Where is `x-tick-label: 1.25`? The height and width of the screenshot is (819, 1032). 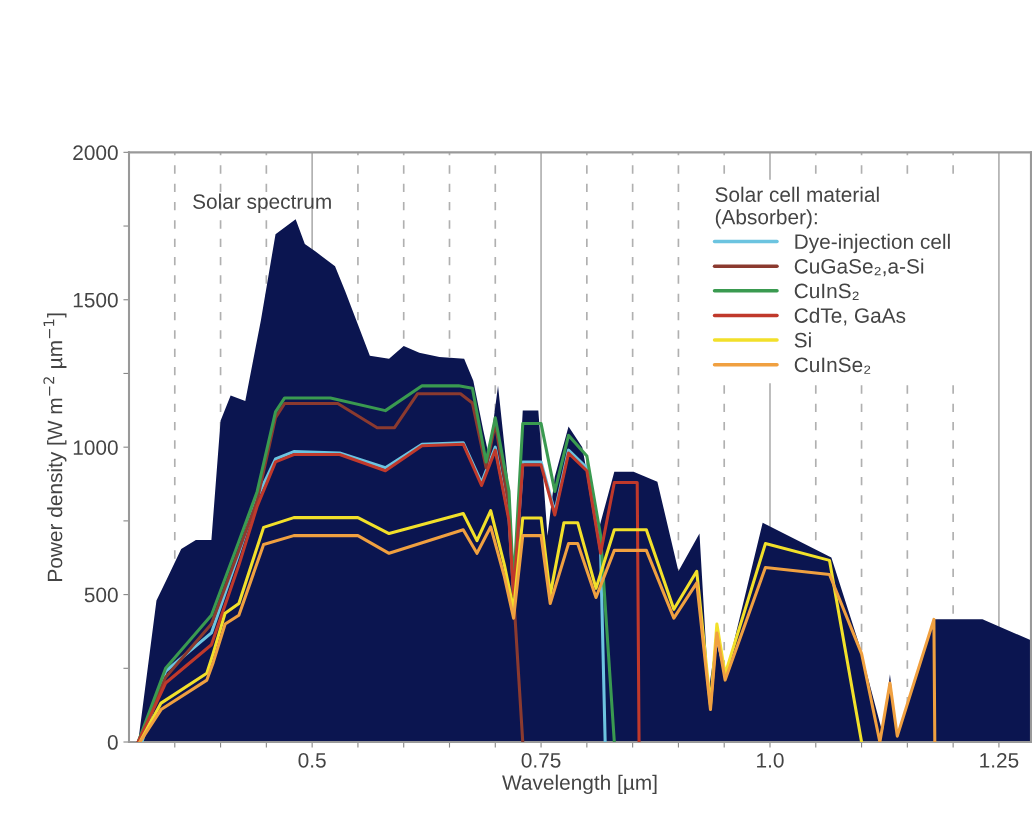 x-tick-label: 1.25 is located at coordinates (999, 760).